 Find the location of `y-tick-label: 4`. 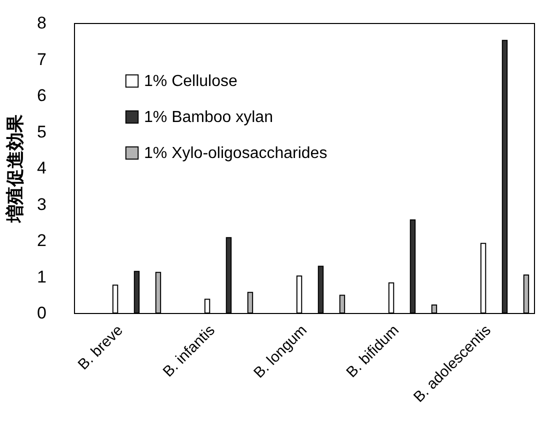

y-tick-label: 4 is located at coordinates (41, 168).